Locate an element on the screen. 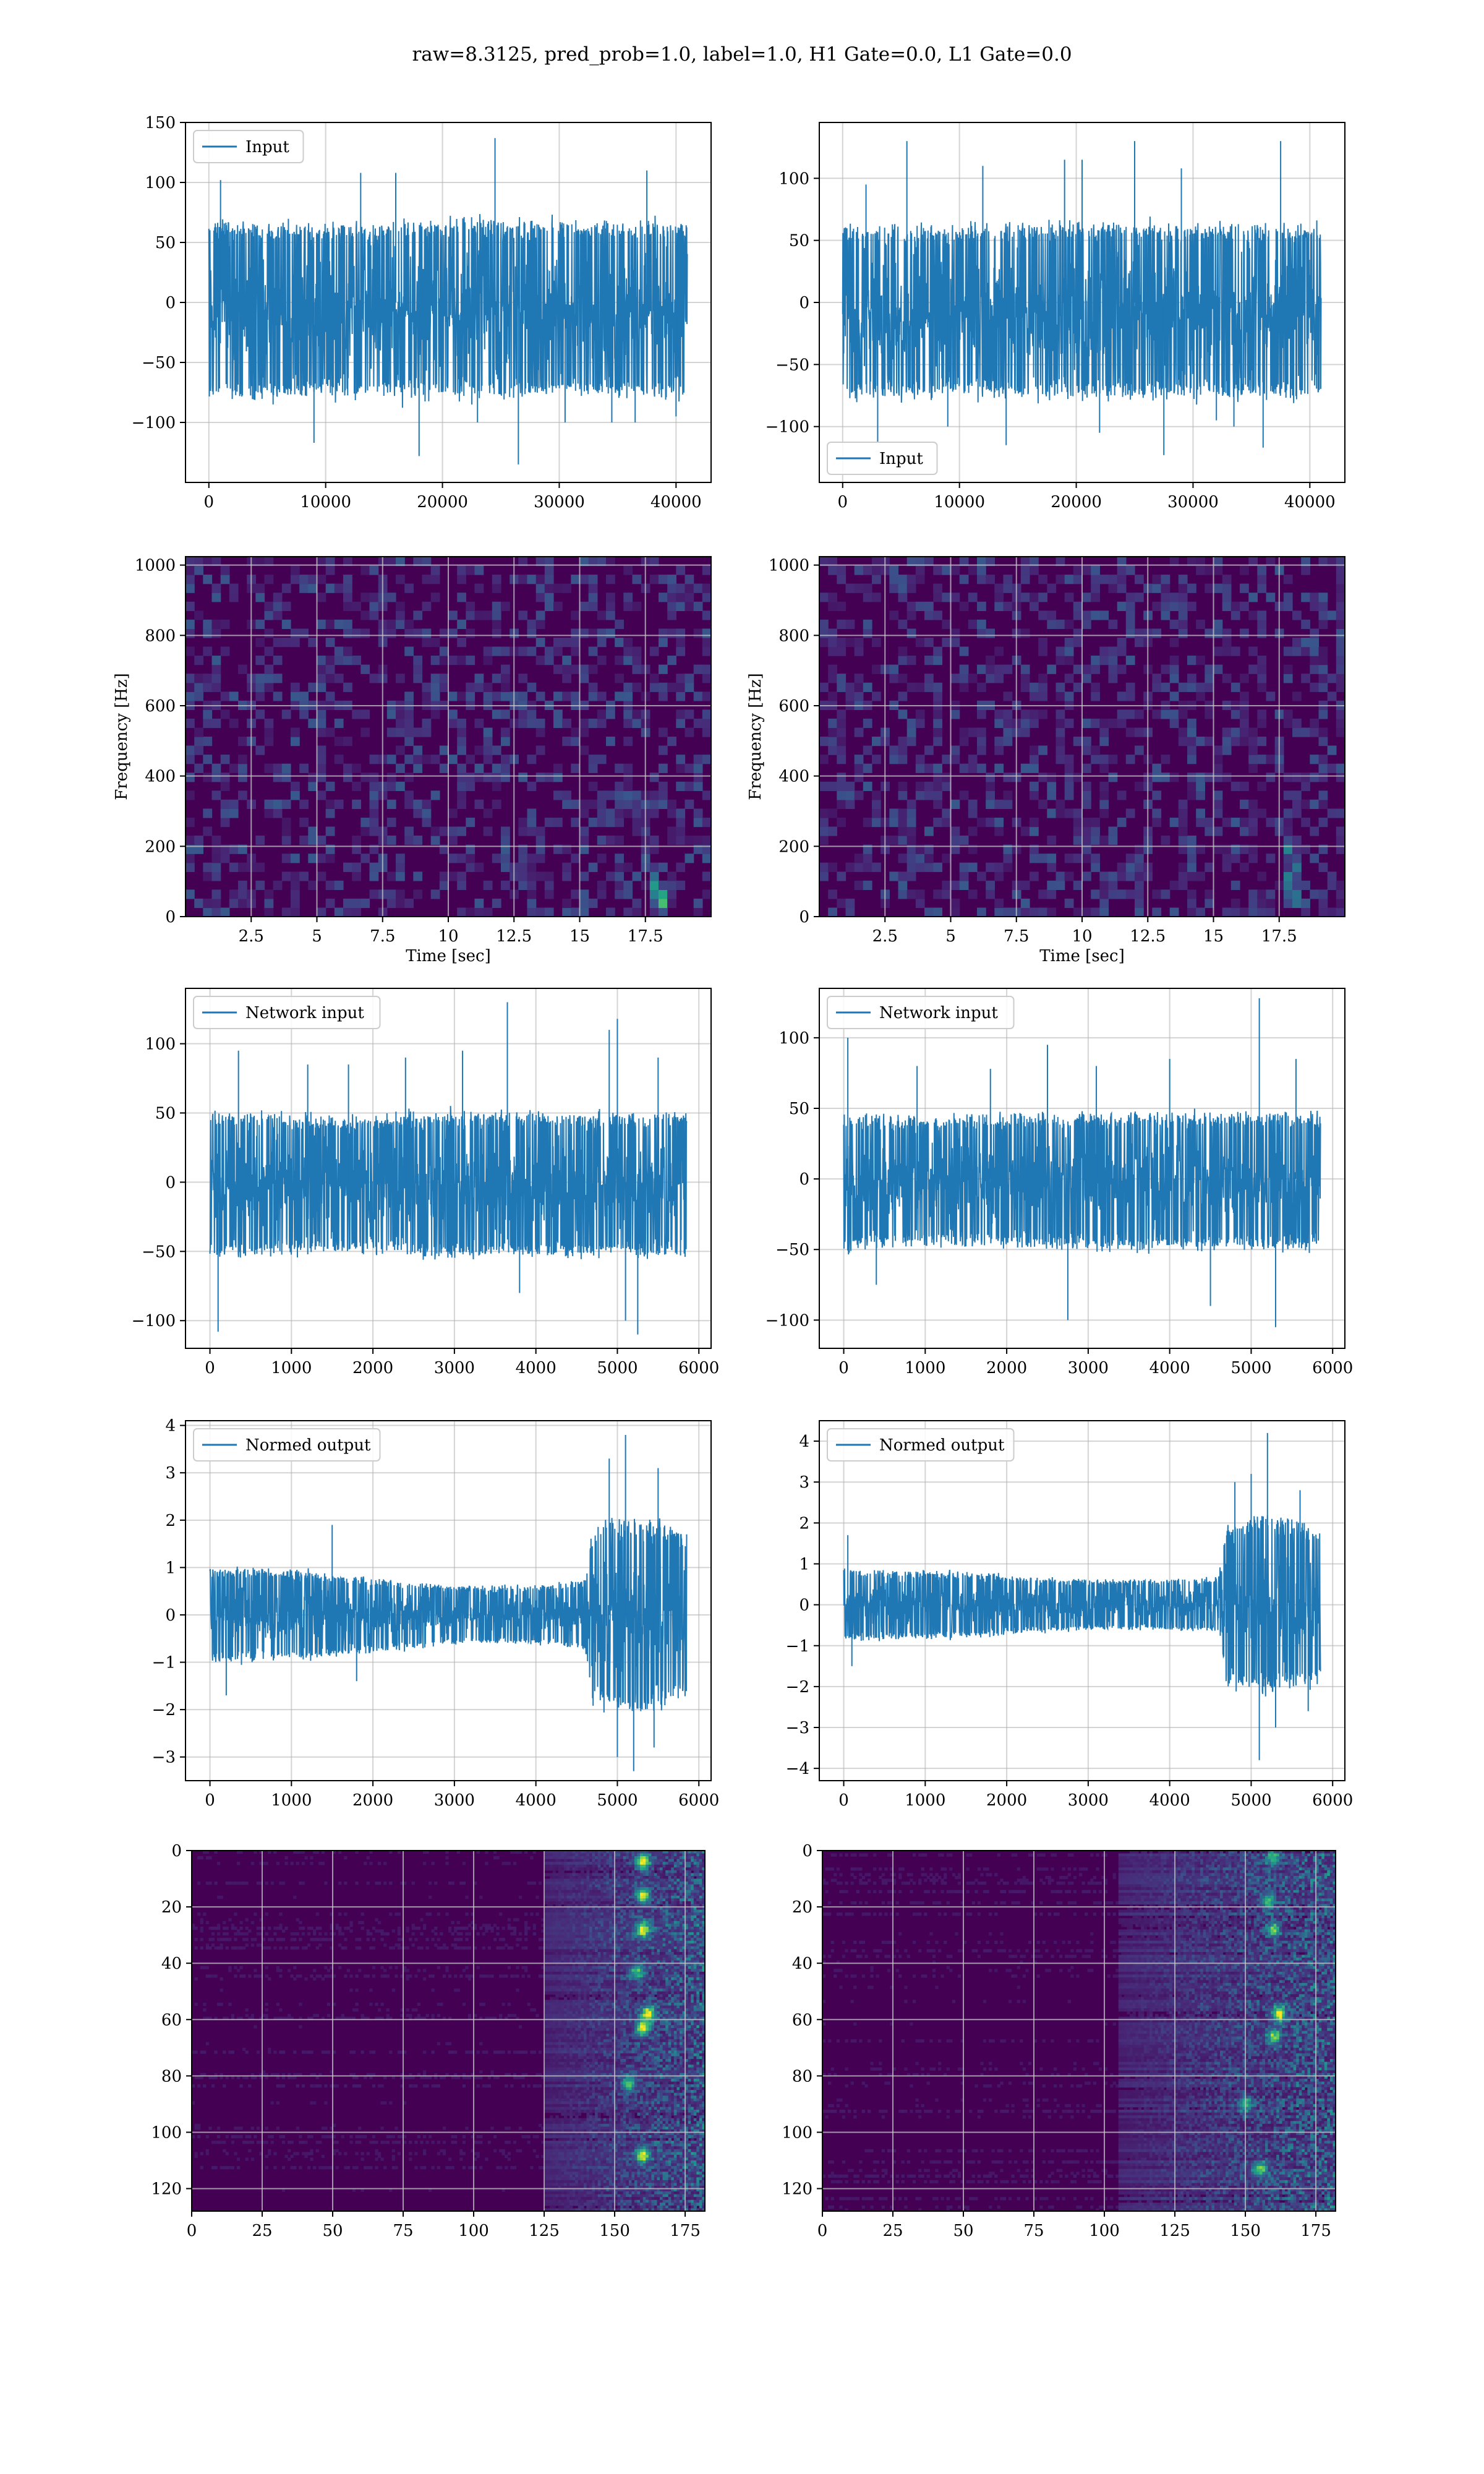  y-tick-label: 40 is located at coordinates (171, 1964).